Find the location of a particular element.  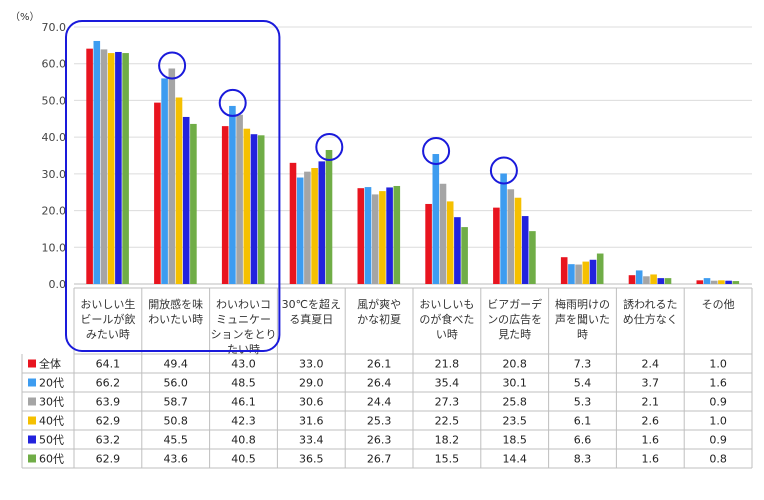

table-cell-value: 26.1 is located at coordinates (379, 364).